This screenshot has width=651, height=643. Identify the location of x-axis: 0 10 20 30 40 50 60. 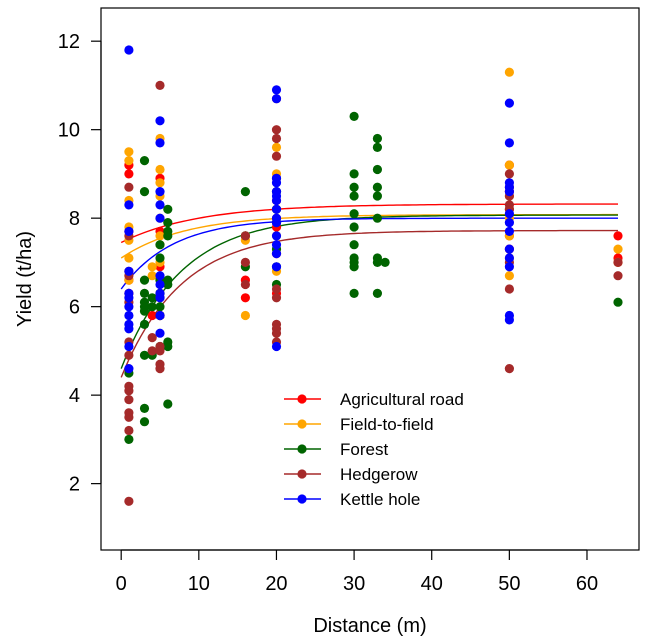
(357, 572).